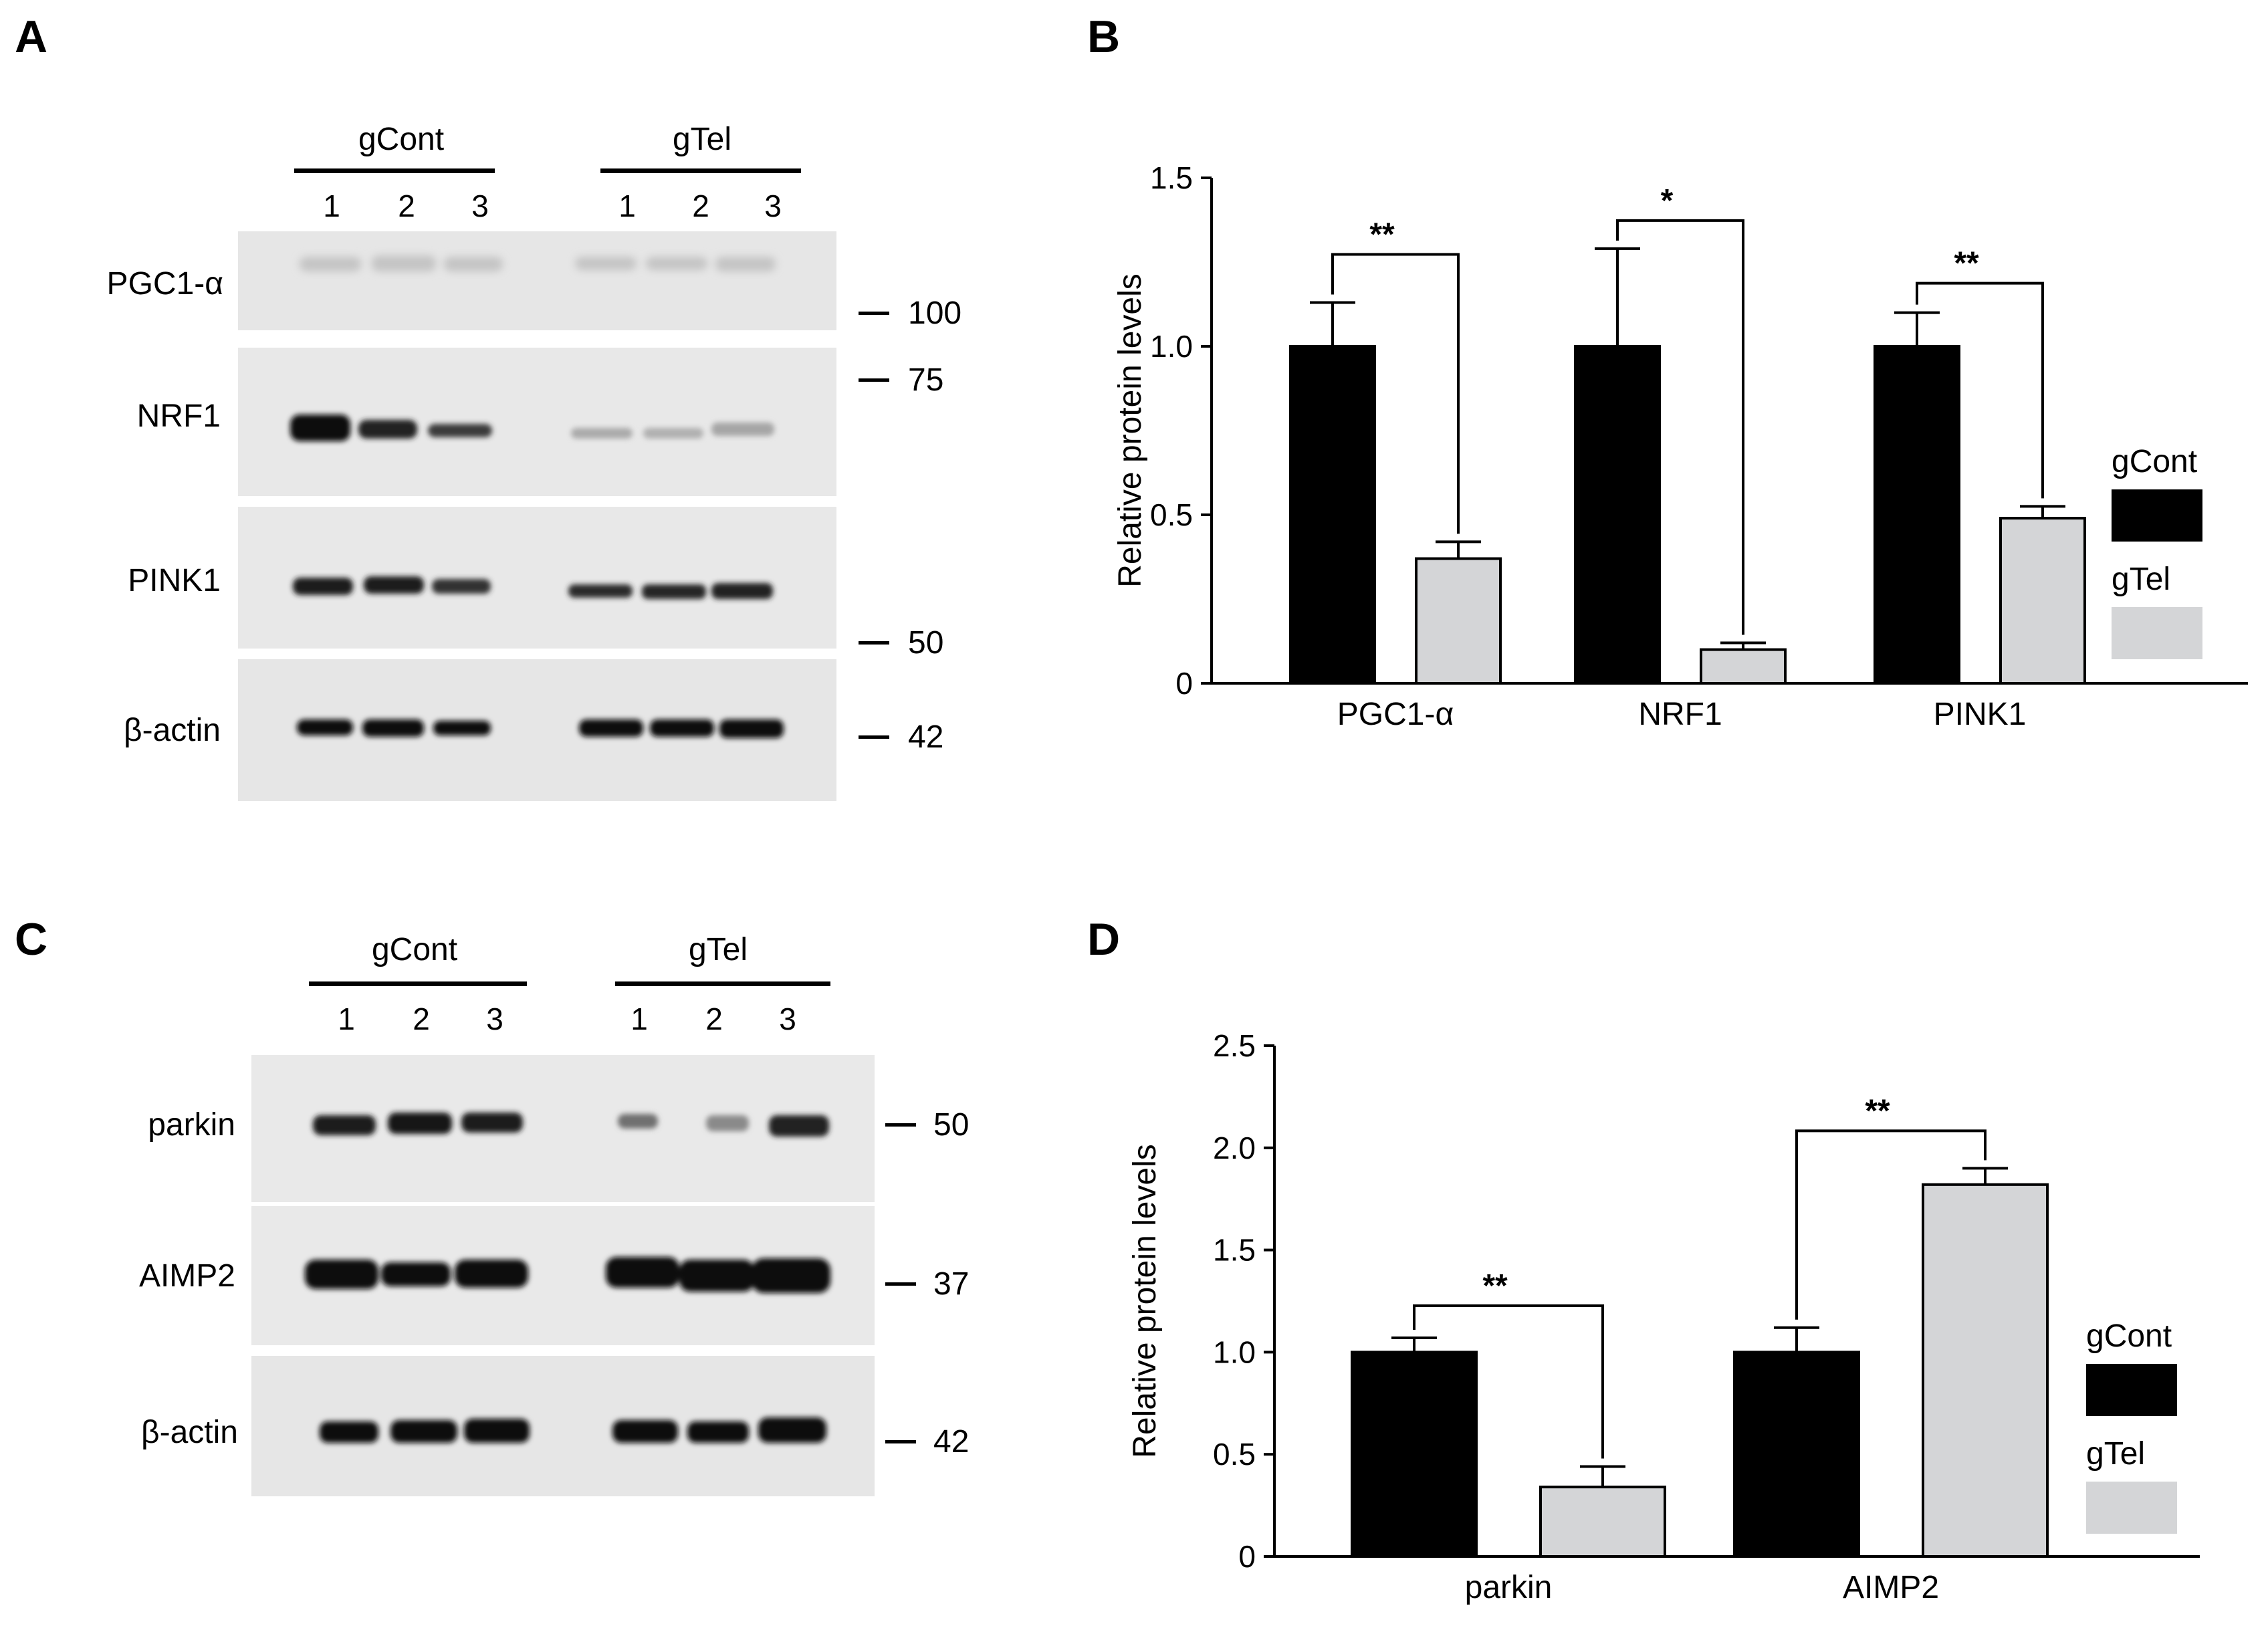 This screenshot has width=2268, height=1626. I want to click on row-label-pgc1a: PGC1-α, so click(165, 284).